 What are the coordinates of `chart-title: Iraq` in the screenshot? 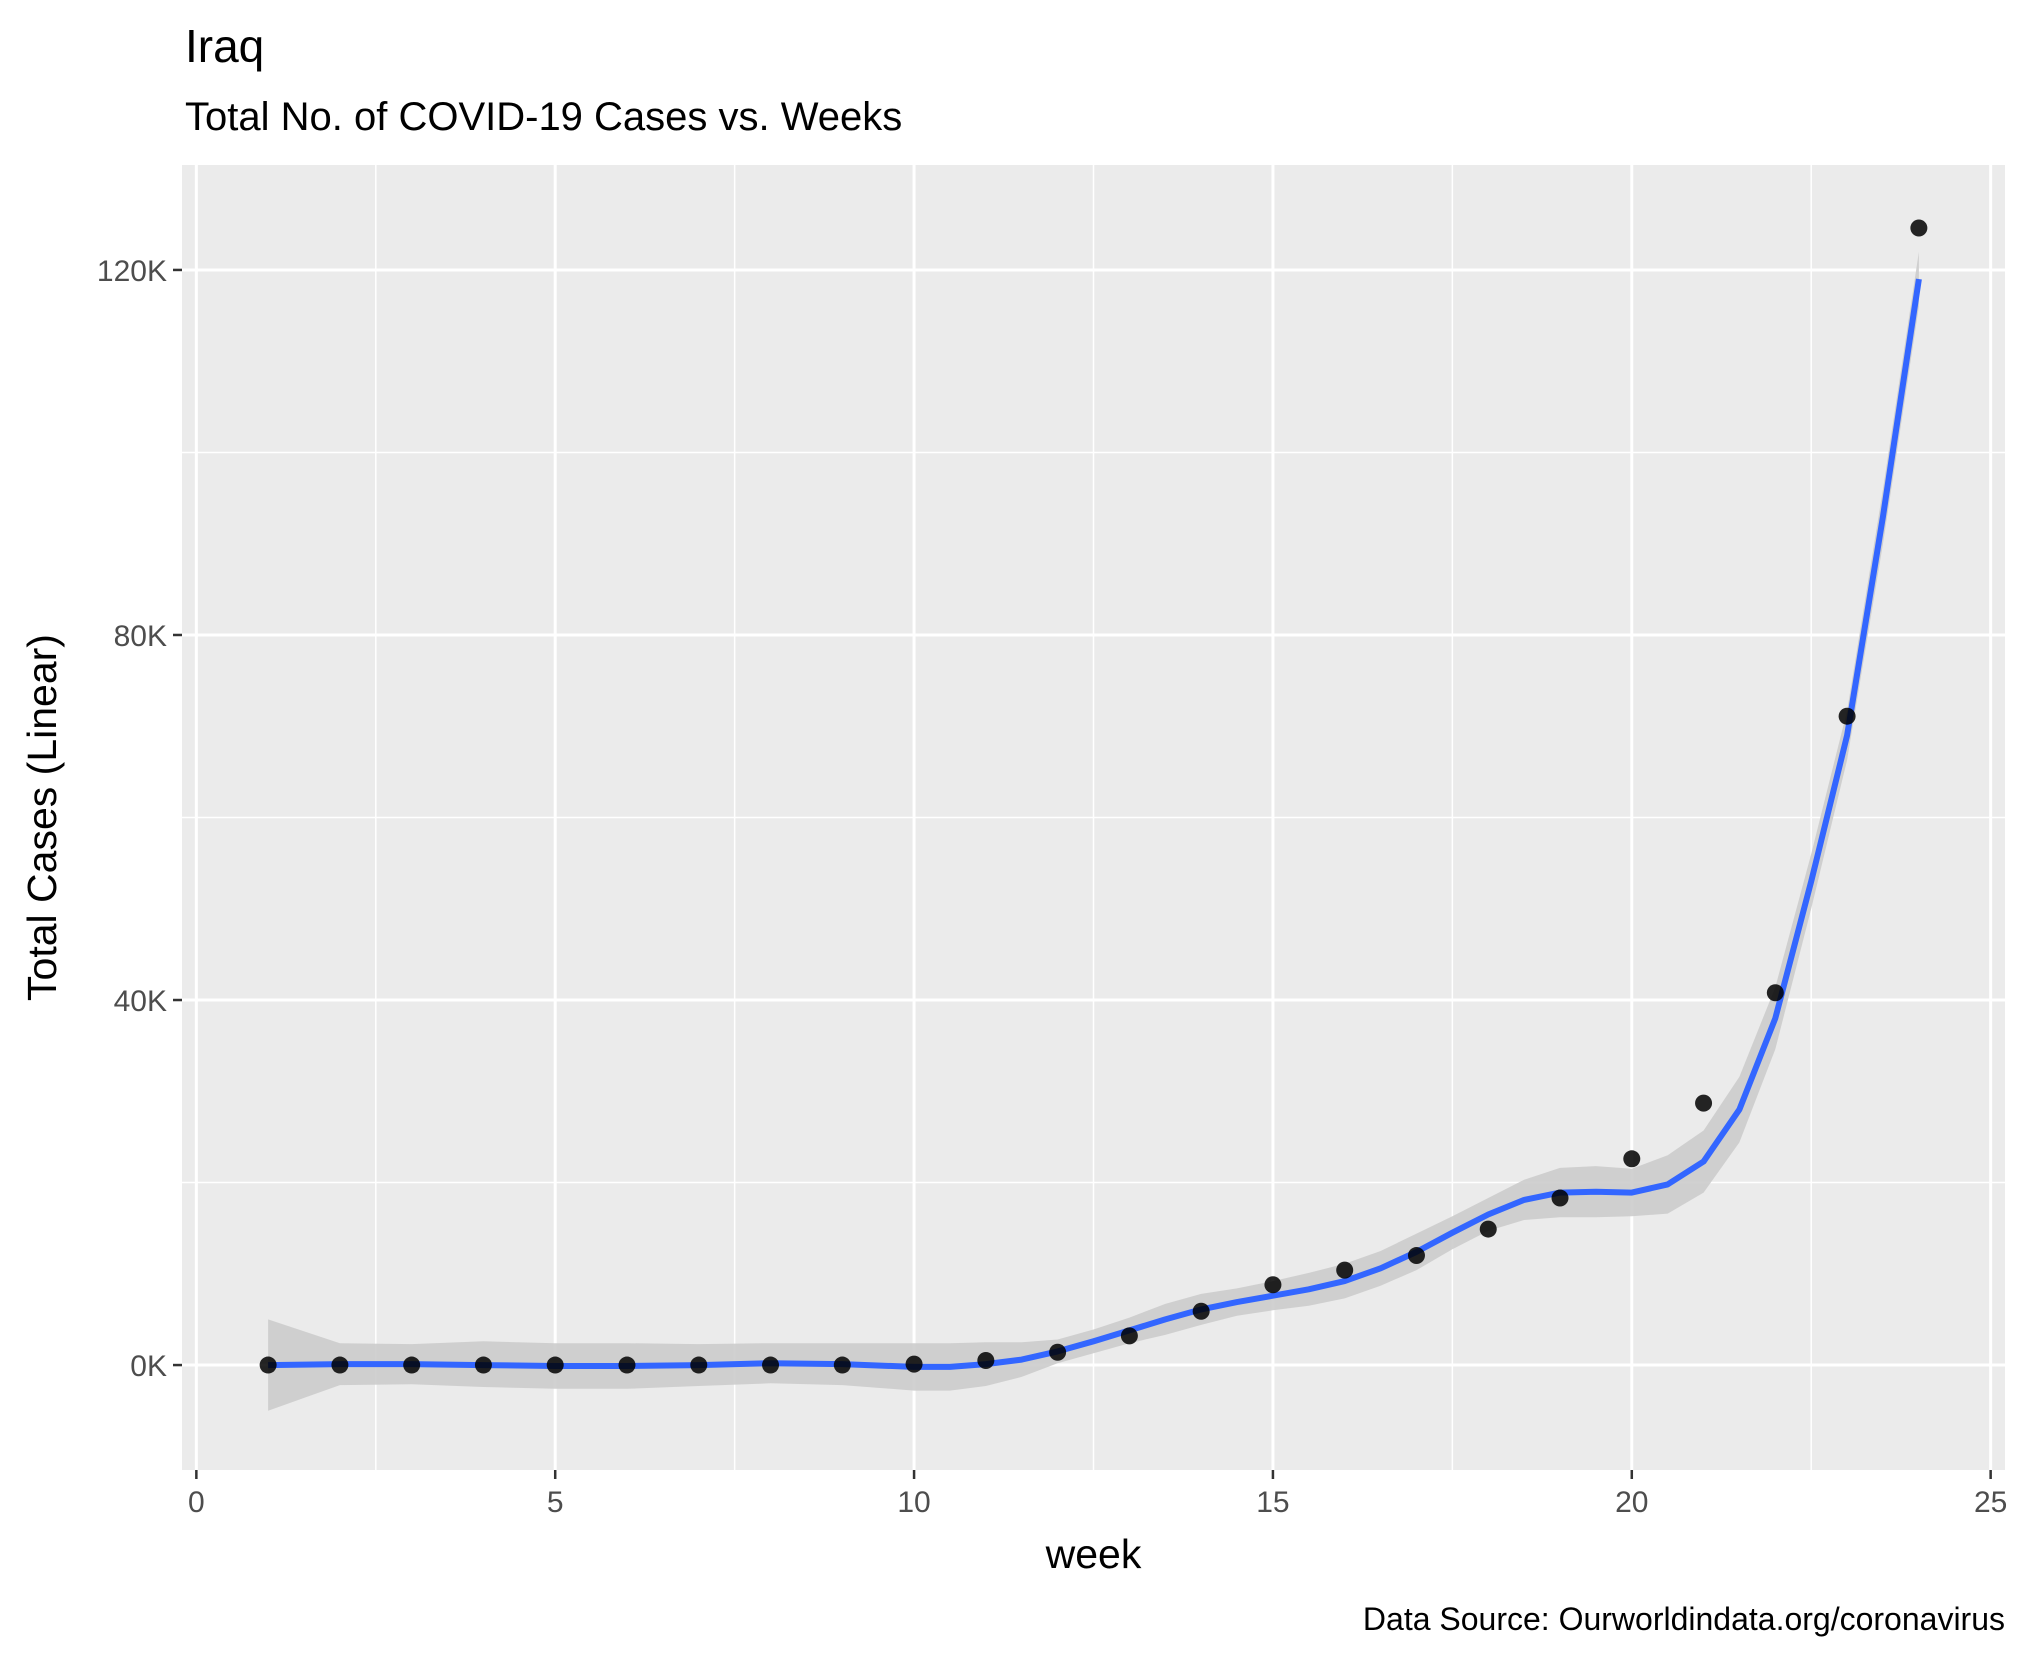 It's located at (224, 46).